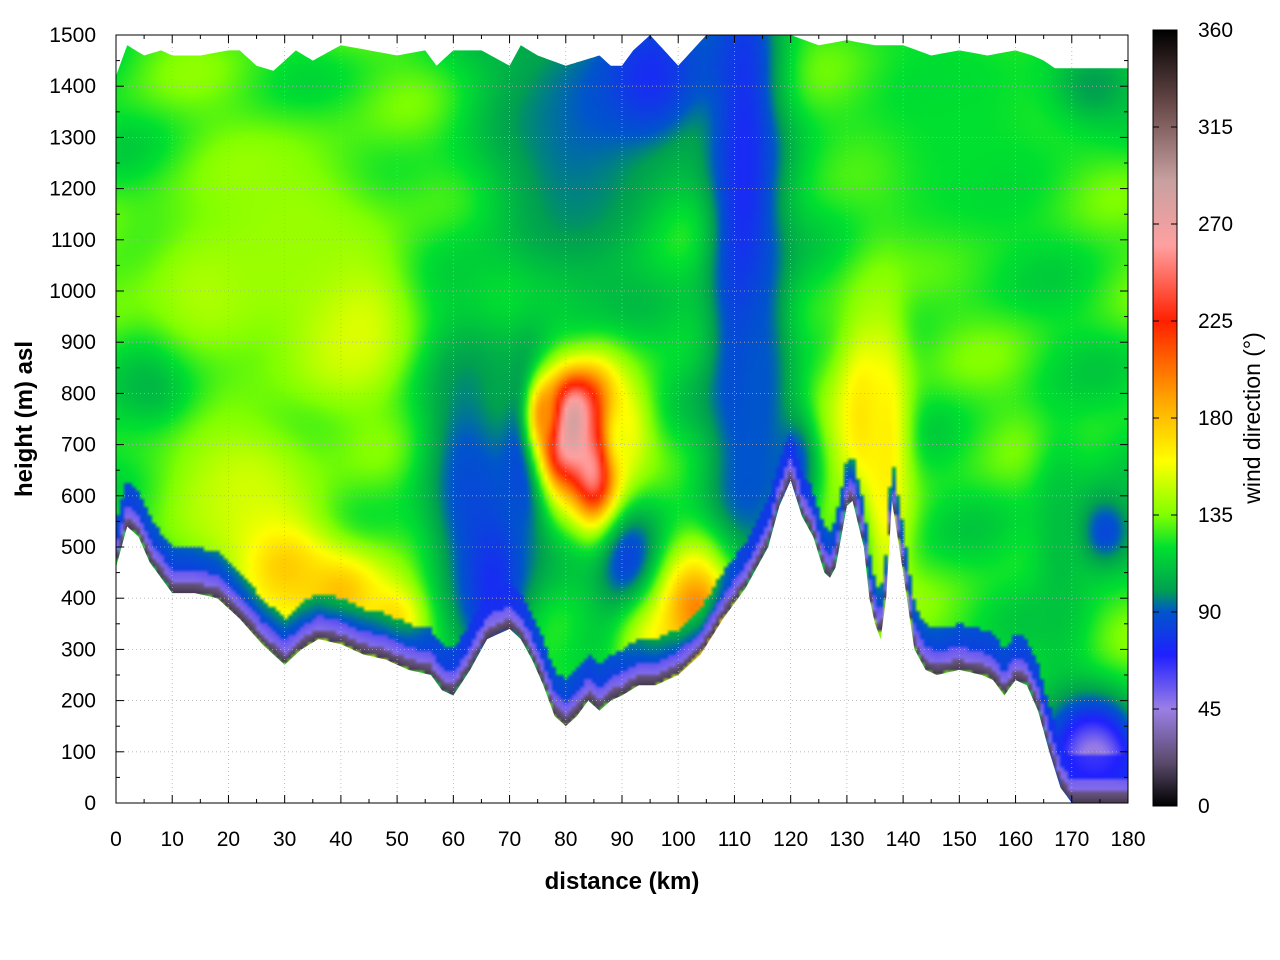  I want to click on x-tick-label: 80, so click(565, 839).